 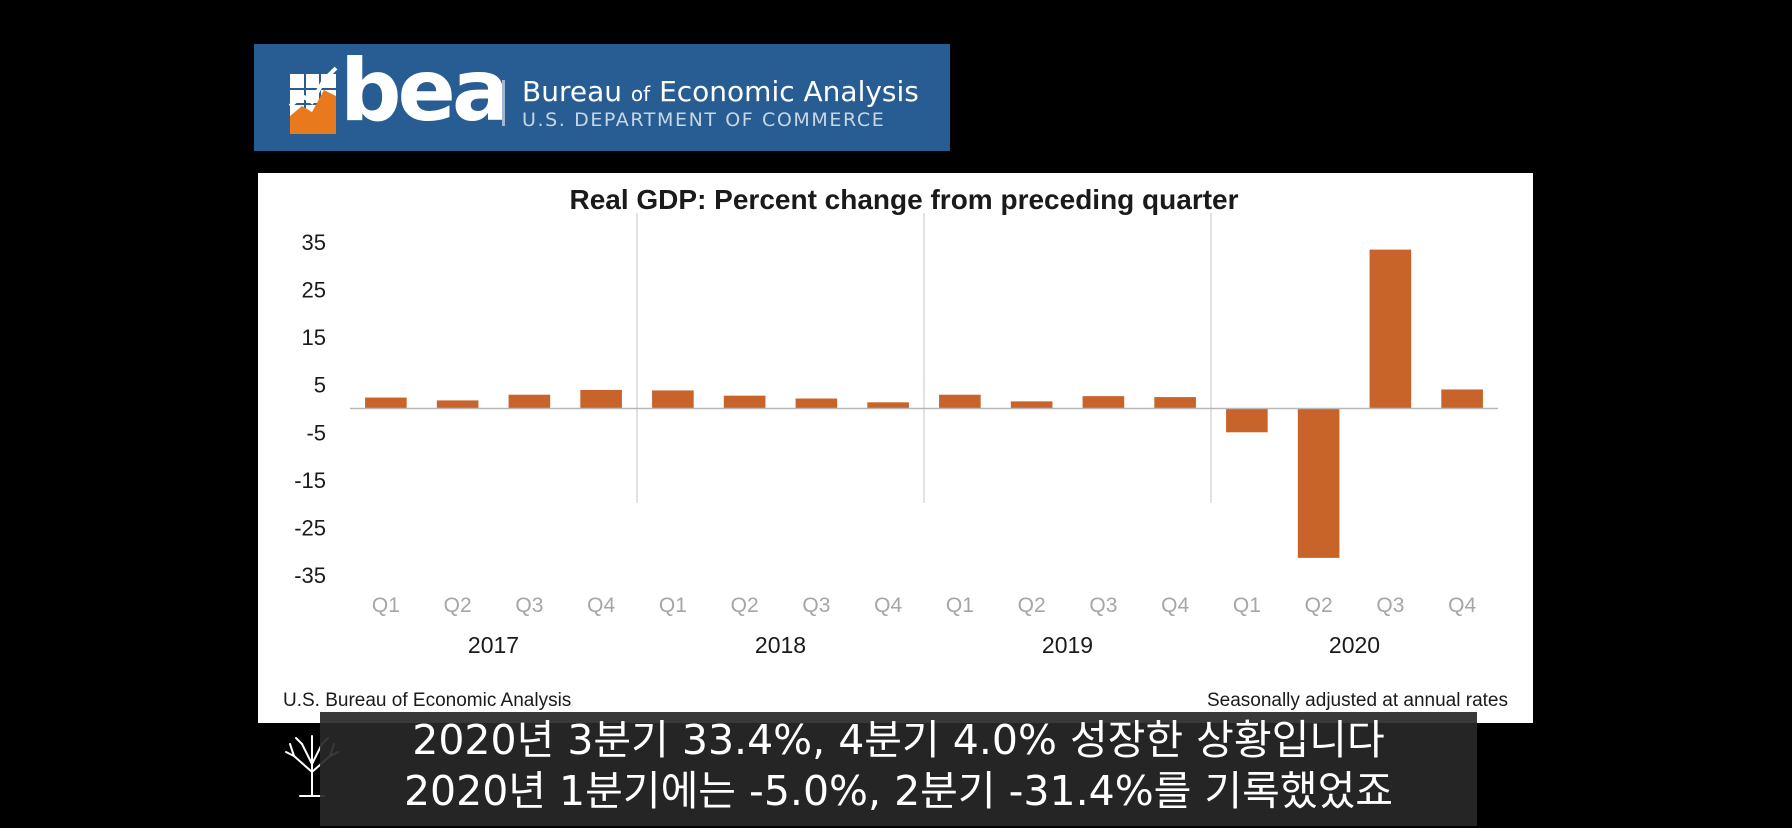 What do you see at coordinates (1357, 700) in the screenshot?
I see `rate-note: Seasonally adjusted at annual rates` at bounding box center [1357, 700].